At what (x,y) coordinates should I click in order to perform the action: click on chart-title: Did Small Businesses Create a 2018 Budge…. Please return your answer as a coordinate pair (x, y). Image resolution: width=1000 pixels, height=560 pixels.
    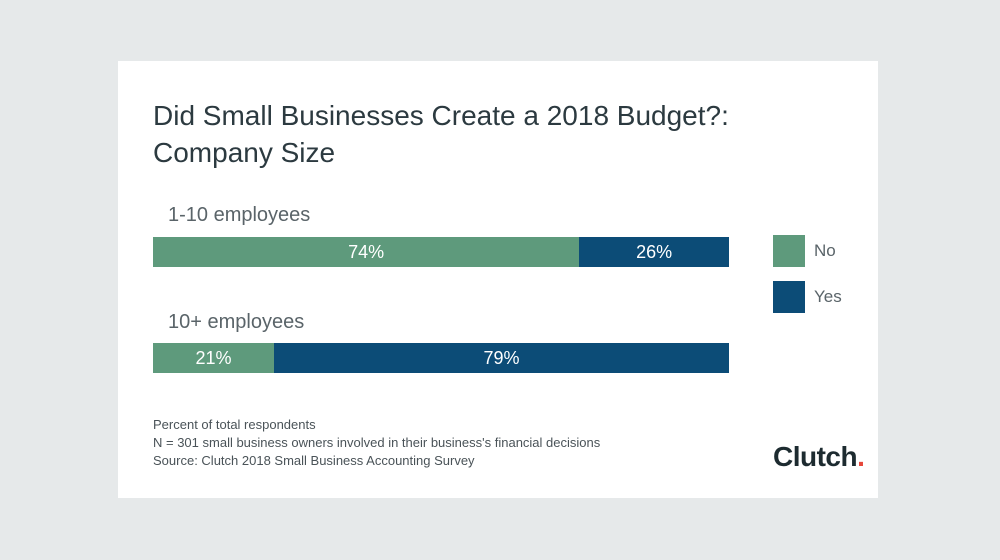
    Looking at the image, I should click on (493, 134).